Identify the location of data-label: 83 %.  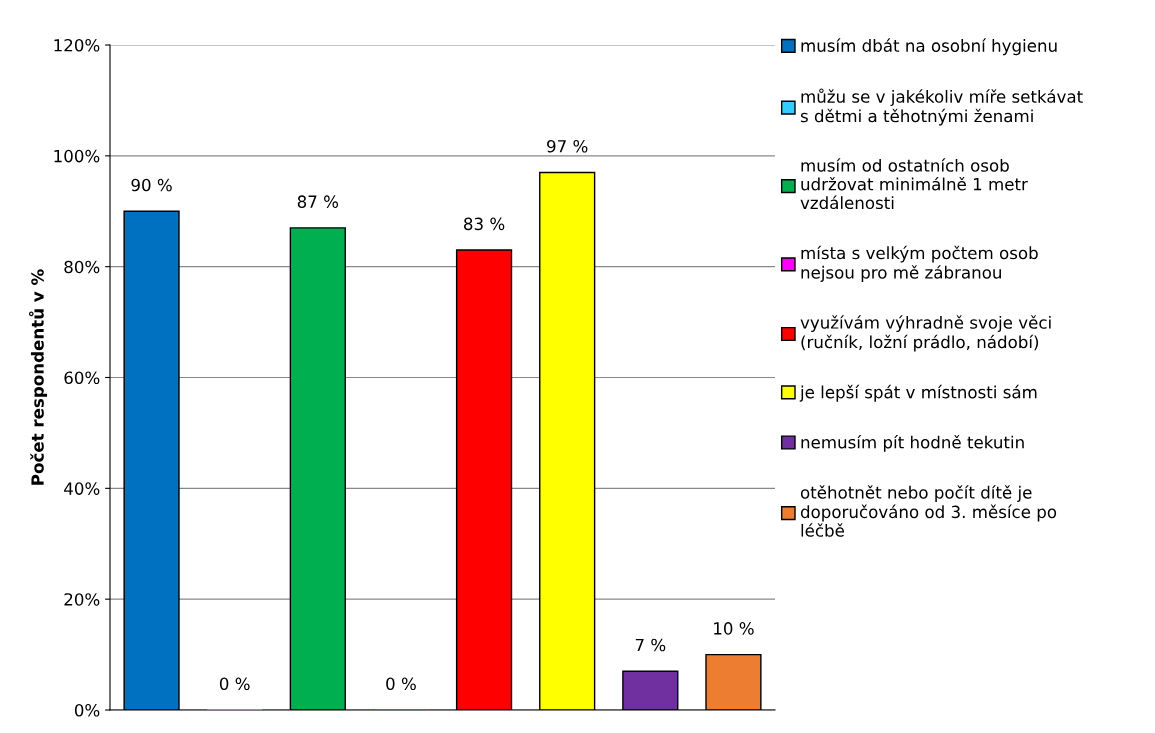
(484, 224).